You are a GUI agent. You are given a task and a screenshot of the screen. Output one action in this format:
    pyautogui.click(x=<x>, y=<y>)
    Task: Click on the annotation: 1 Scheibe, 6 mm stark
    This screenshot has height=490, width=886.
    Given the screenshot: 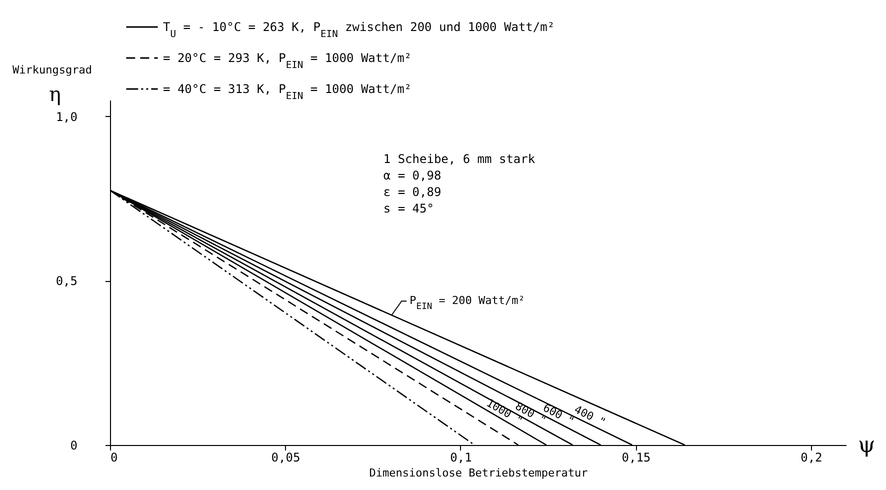 What is the action you would take?
    pyautogui.click(x=459, y=159)
    